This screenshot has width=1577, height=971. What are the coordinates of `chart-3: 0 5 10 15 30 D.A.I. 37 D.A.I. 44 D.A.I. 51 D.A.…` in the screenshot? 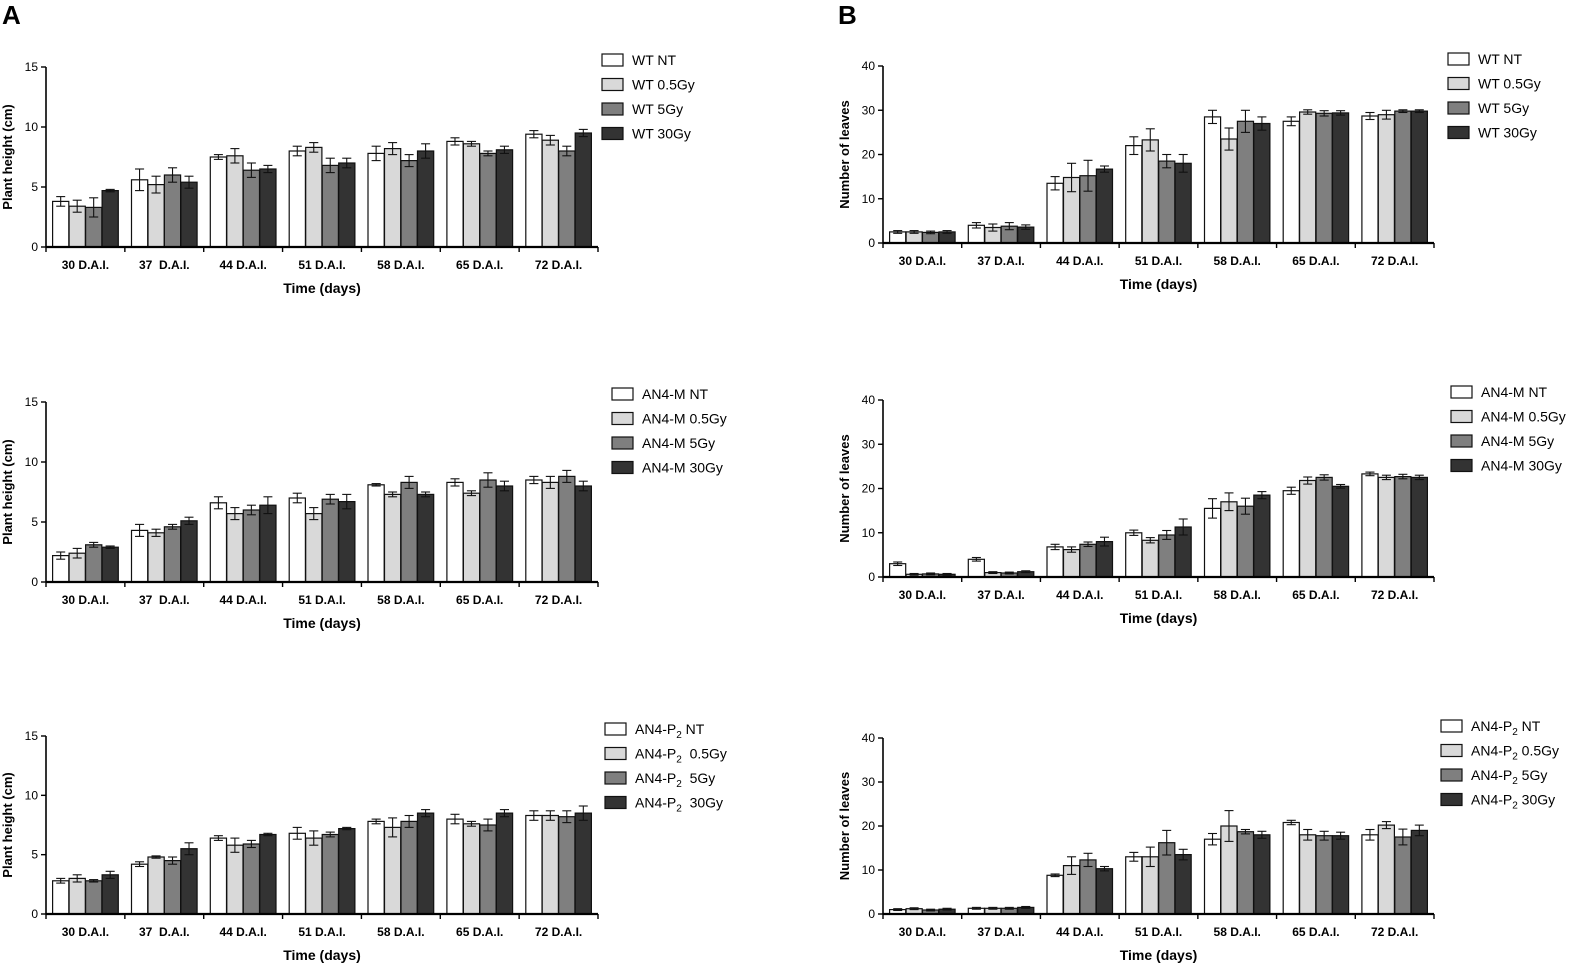 It's located at (363, 508).